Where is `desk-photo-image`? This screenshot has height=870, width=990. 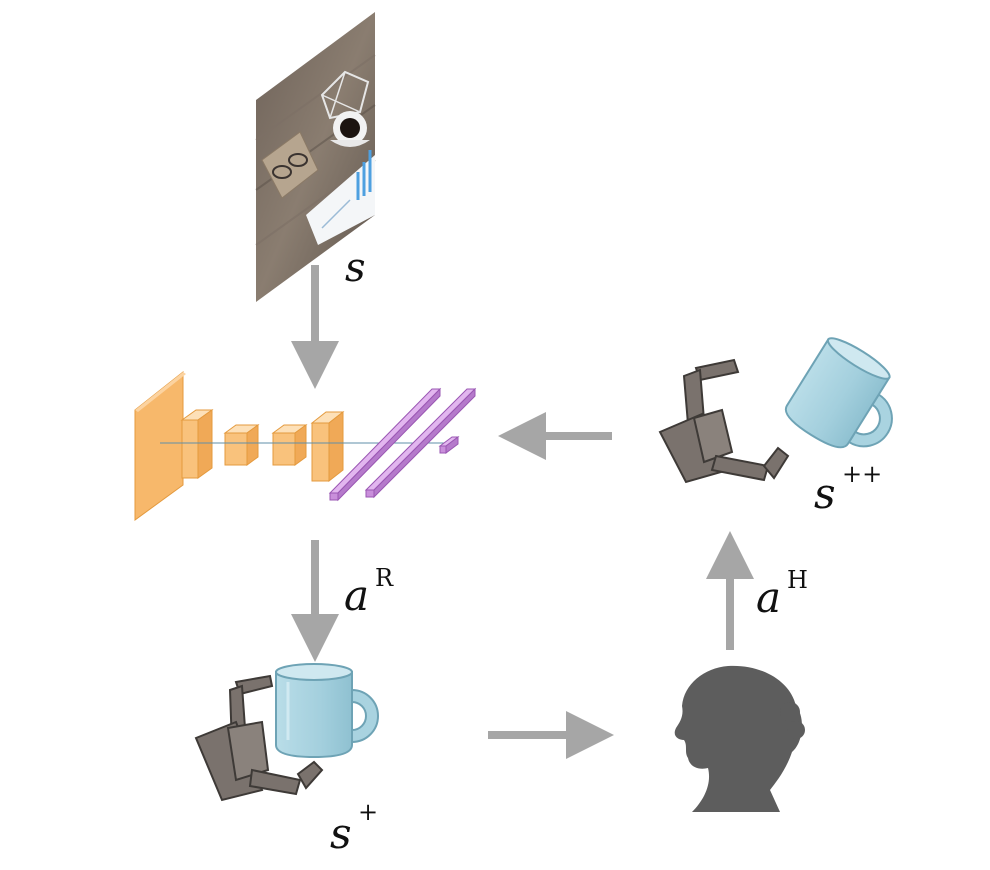 desk-photo-image is located at coordinates (315, 157).